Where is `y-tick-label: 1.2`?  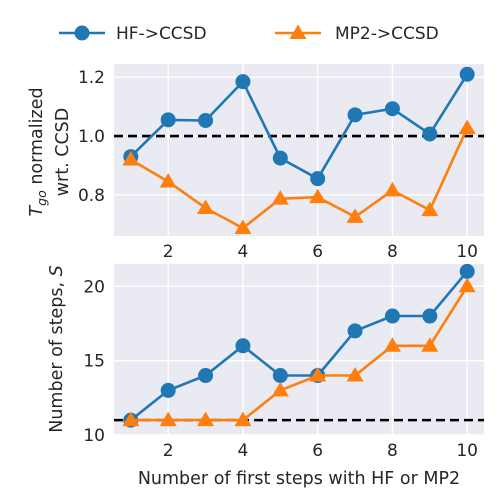 y-tick-label: 1.2 is located at coordinates (91, 78).